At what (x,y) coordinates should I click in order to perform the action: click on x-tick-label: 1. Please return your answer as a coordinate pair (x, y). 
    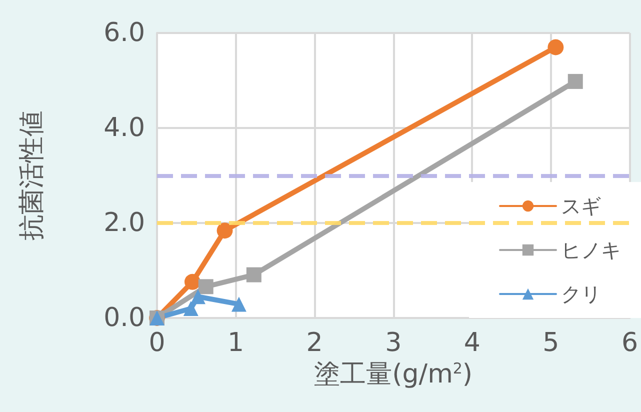
    Looking at the image, I should click on (236, 343).